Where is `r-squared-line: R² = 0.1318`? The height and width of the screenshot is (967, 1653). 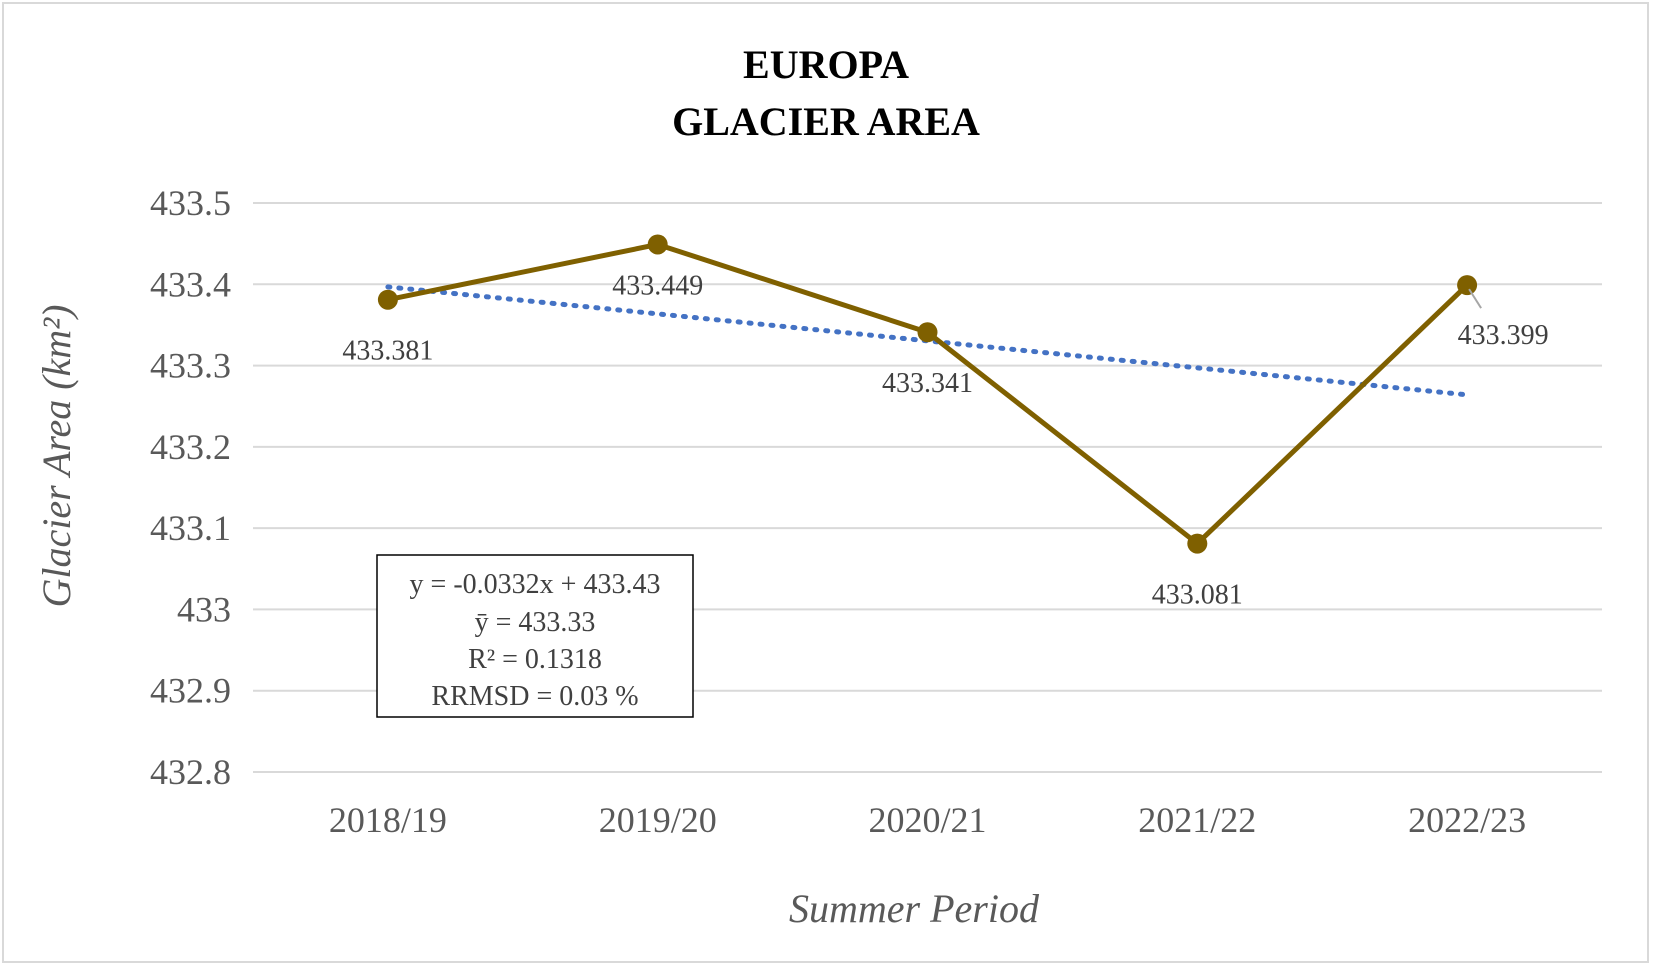
r-squared-line: R² = 0.1318 is located at coordinates (535, 659).